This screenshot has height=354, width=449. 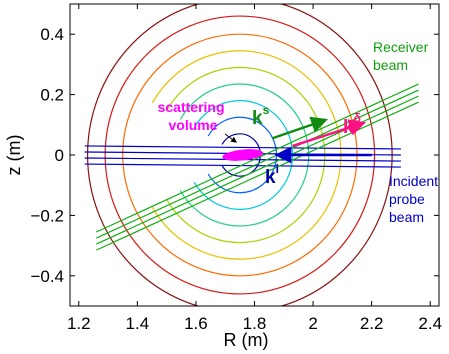 I want to click on x-tick-label: 1.2, so click(x=79, y=323).